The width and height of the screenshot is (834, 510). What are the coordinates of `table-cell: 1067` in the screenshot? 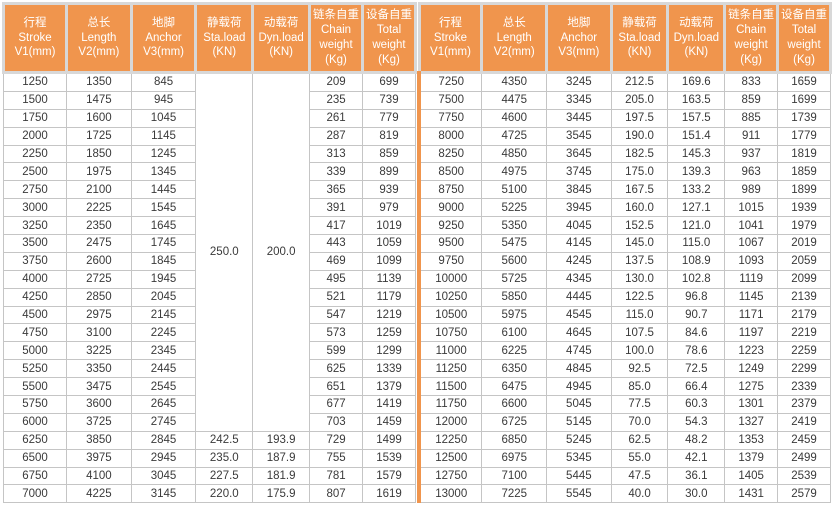 It's located at (751, 243).